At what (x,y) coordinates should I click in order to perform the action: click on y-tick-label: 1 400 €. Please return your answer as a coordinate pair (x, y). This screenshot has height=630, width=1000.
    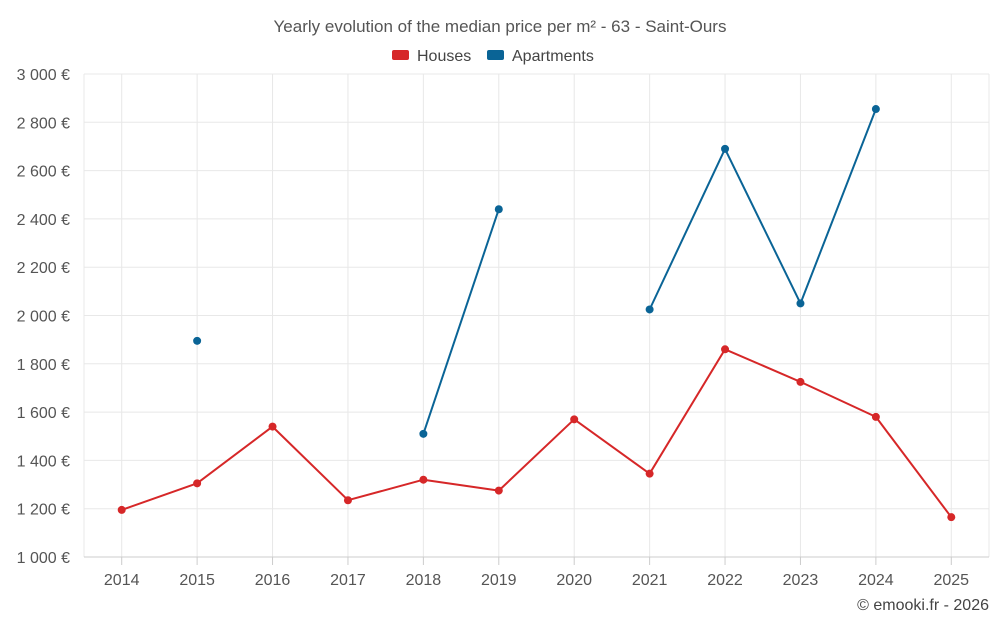
    Looking at the image, I should click on (43, 461).